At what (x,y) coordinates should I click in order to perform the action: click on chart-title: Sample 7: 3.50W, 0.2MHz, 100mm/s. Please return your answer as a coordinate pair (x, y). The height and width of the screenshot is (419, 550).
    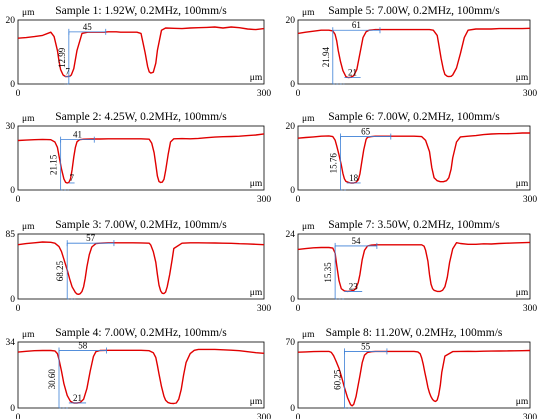
    Looking at the image, I should click on (414, 225).